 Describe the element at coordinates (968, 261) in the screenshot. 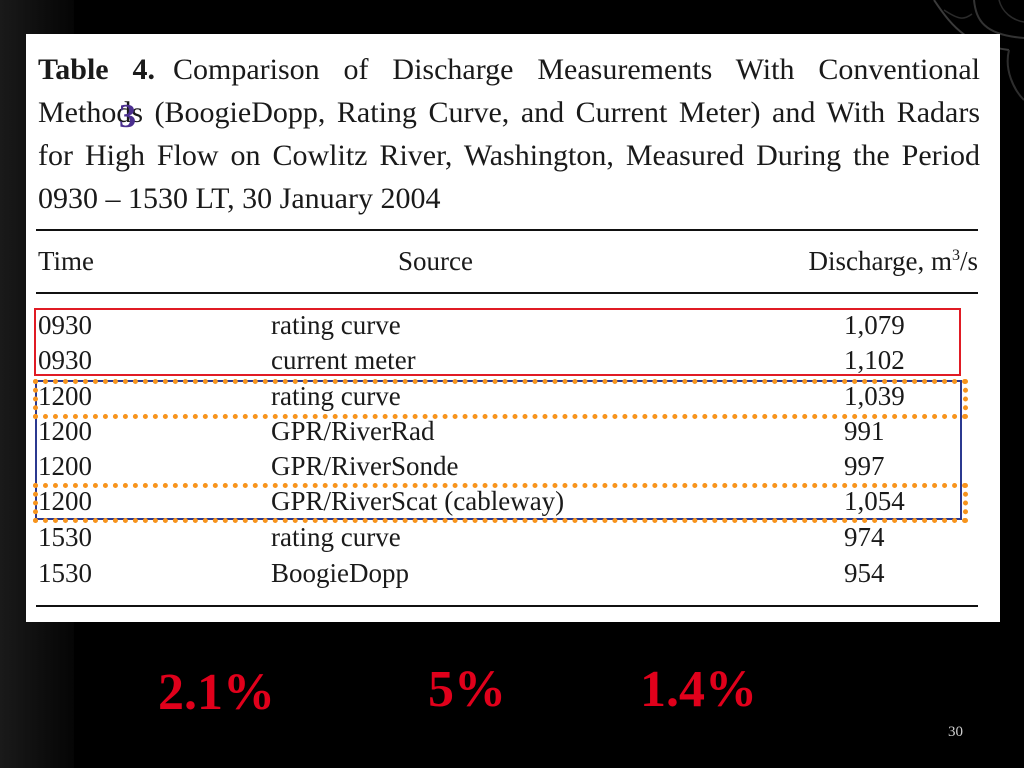

I see `header-discharge-suffix: /s` at that location.